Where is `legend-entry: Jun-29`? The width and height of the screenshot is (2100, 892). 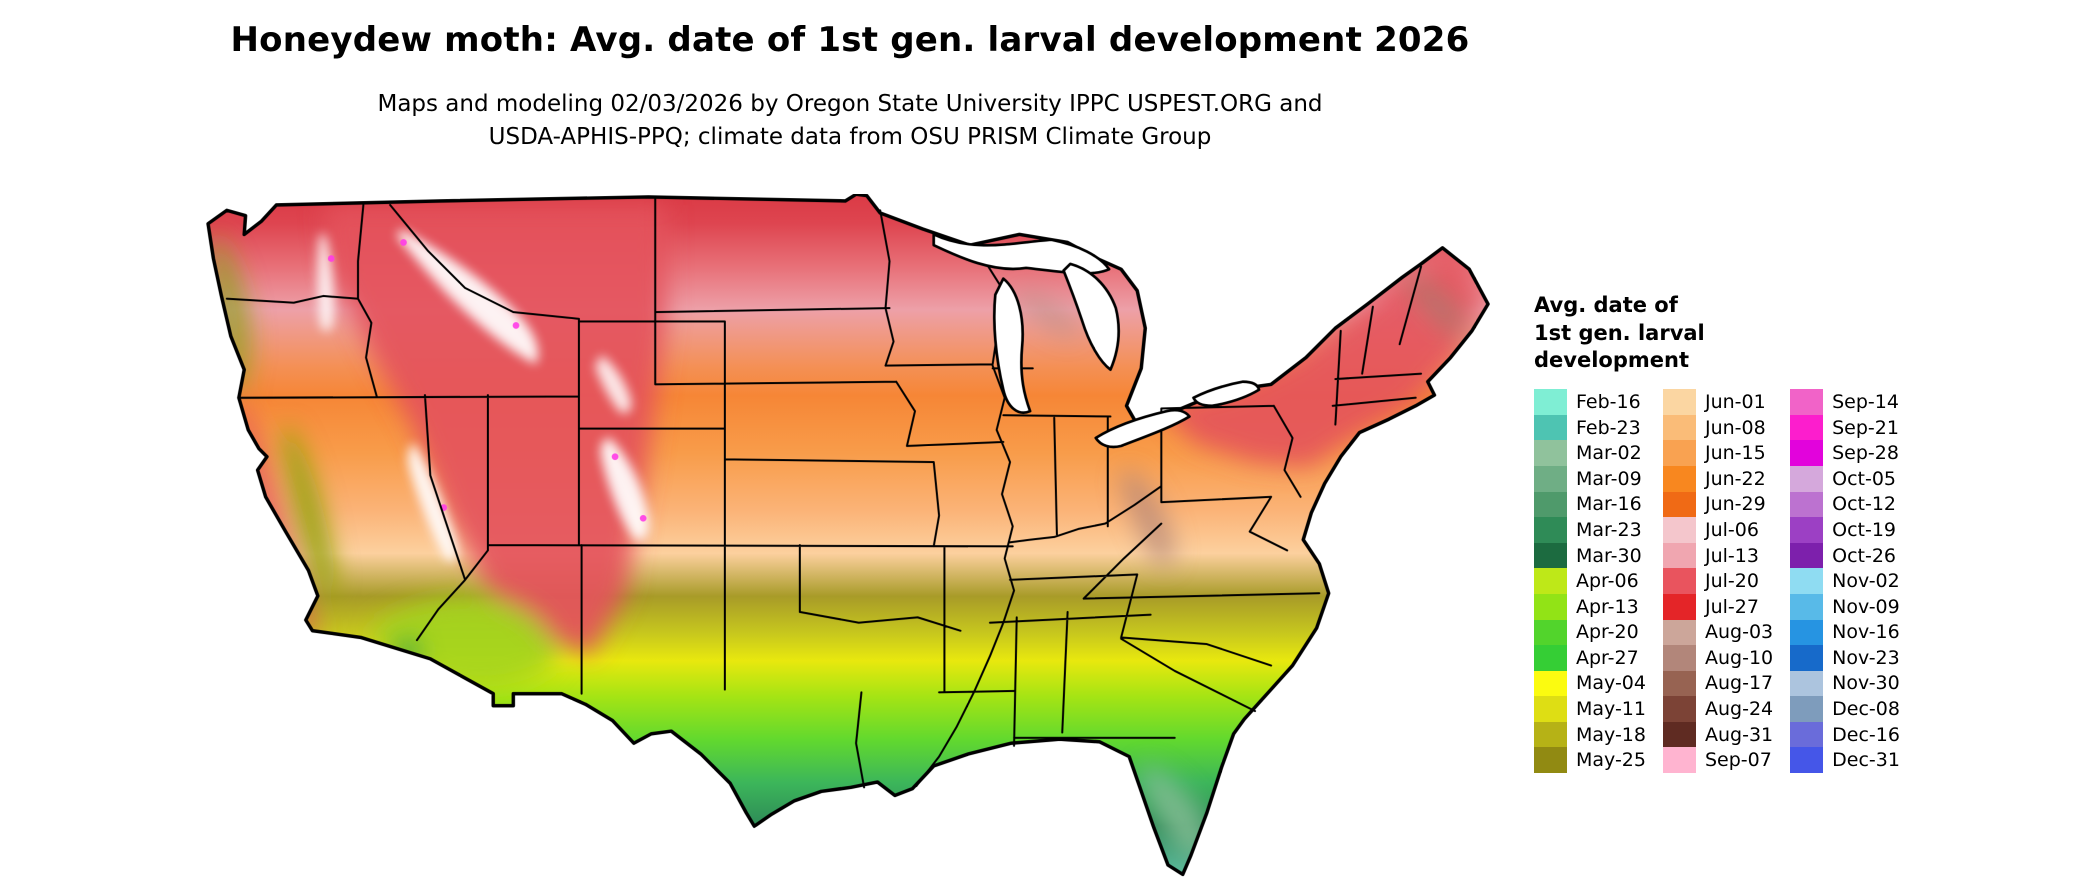 legend-entry: Jun-29 is located at coordinates (1717, 504).